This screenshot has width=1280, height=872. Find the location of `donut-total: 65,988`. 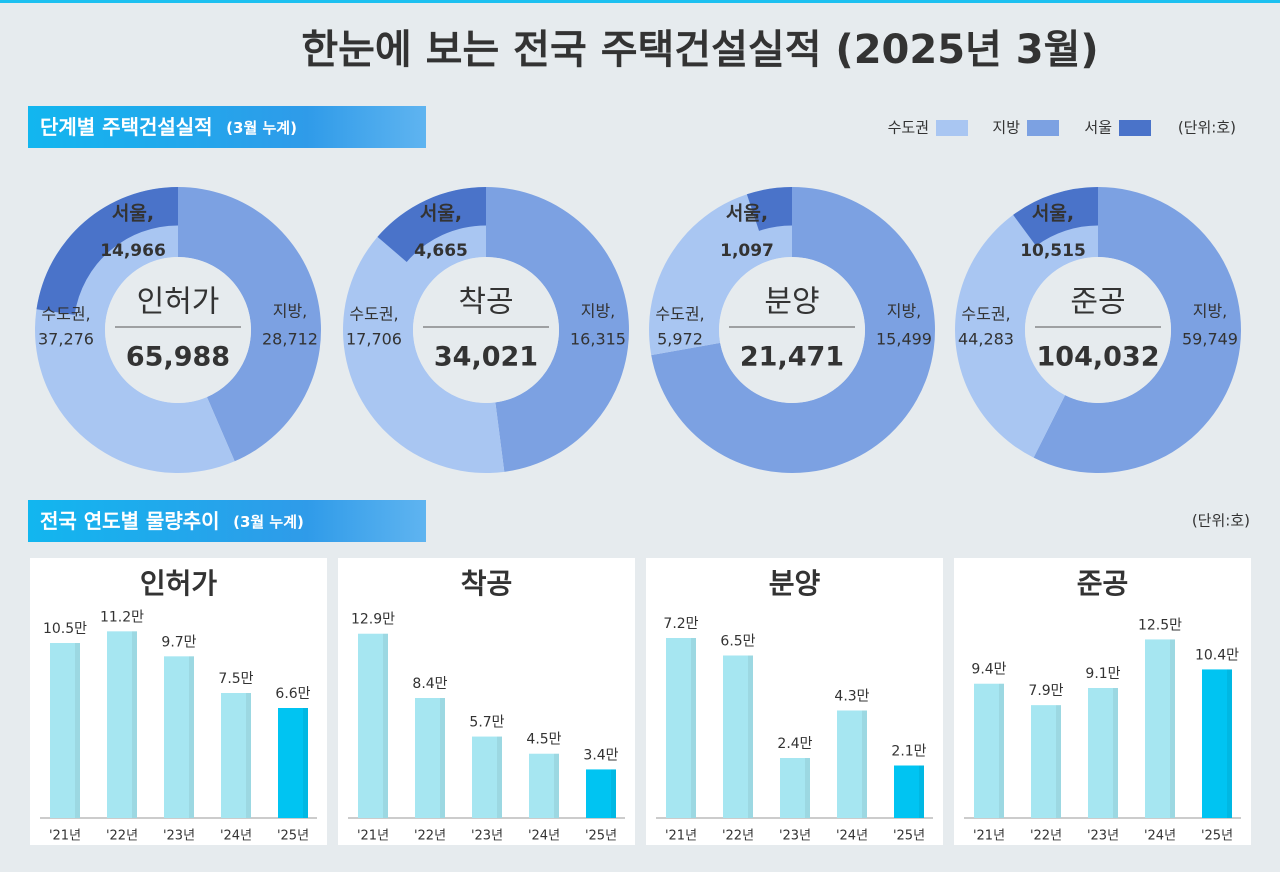

donut-total: 65,988 is located at coordinates (178, 357).